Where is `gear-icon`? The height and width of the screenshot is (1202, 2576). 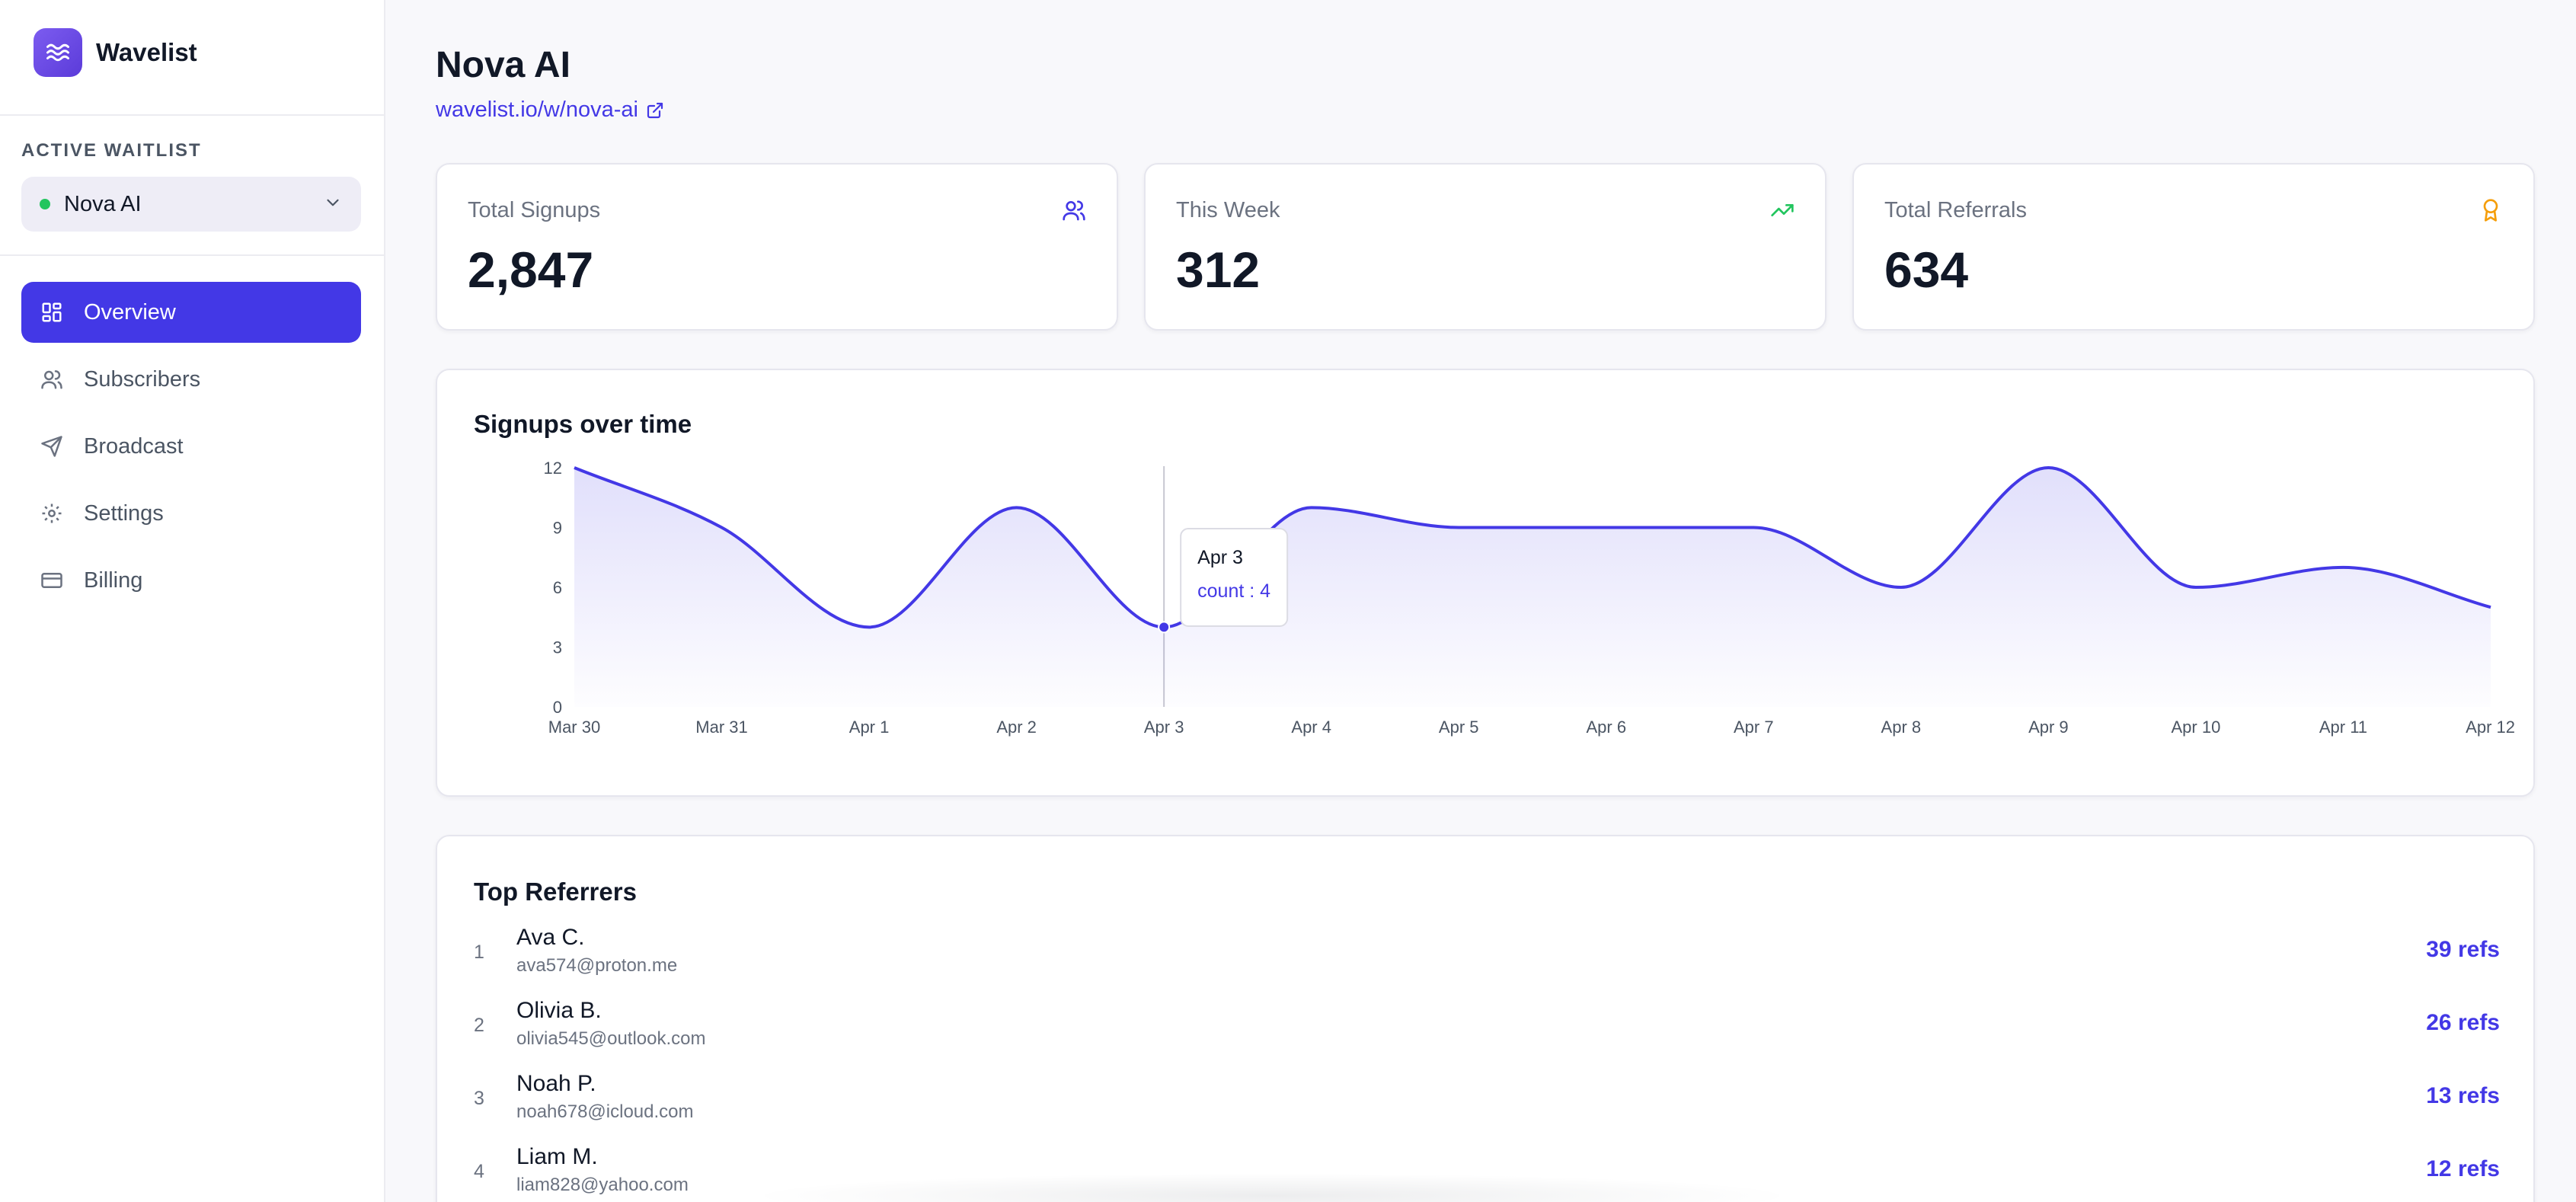
gear-icon is located at coordinates (52, 513).